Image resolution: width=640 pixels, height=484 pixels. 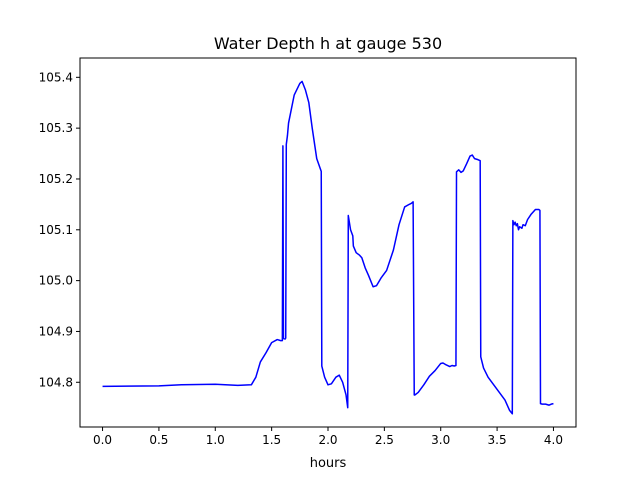 I want to click on x-tick-label: 0.5, so click(x=158, y=440).